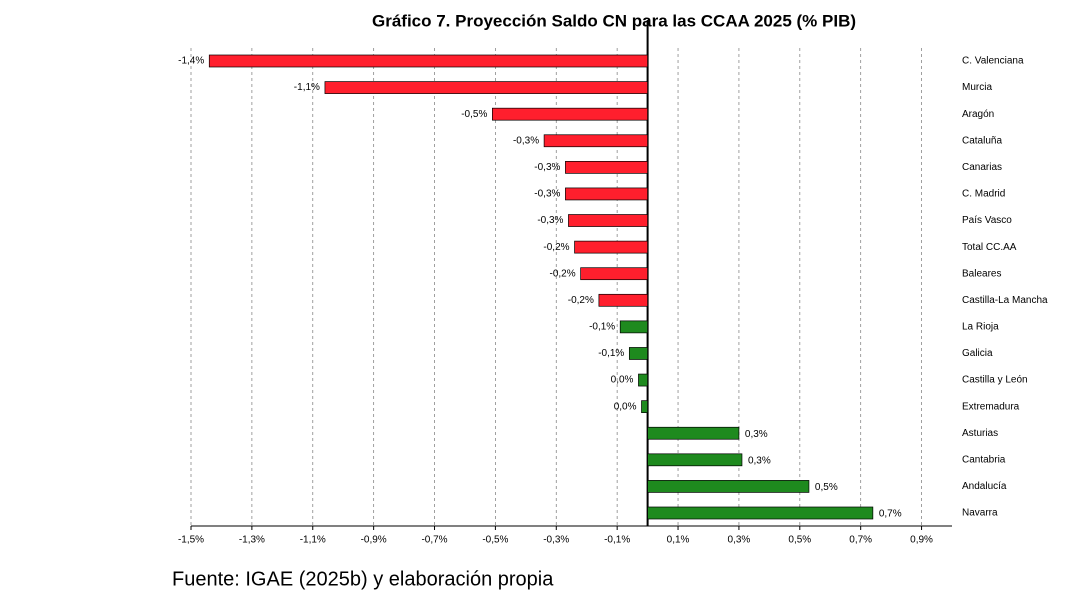 The image size is (1092, 615). What do you see at coordinates (980, 327) in the screenshot?
I see `category-label: La Rioja` at bounding box center [980, 327].